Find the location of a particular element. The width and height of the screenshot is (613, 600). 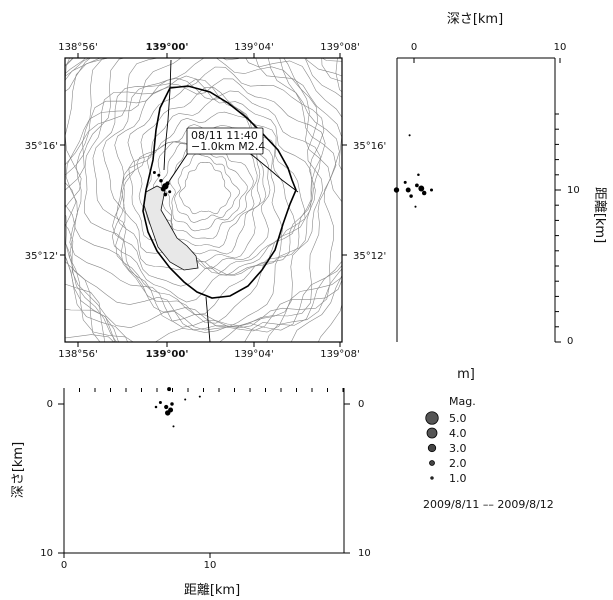

side-ticks is located at coordinates (487, 200).